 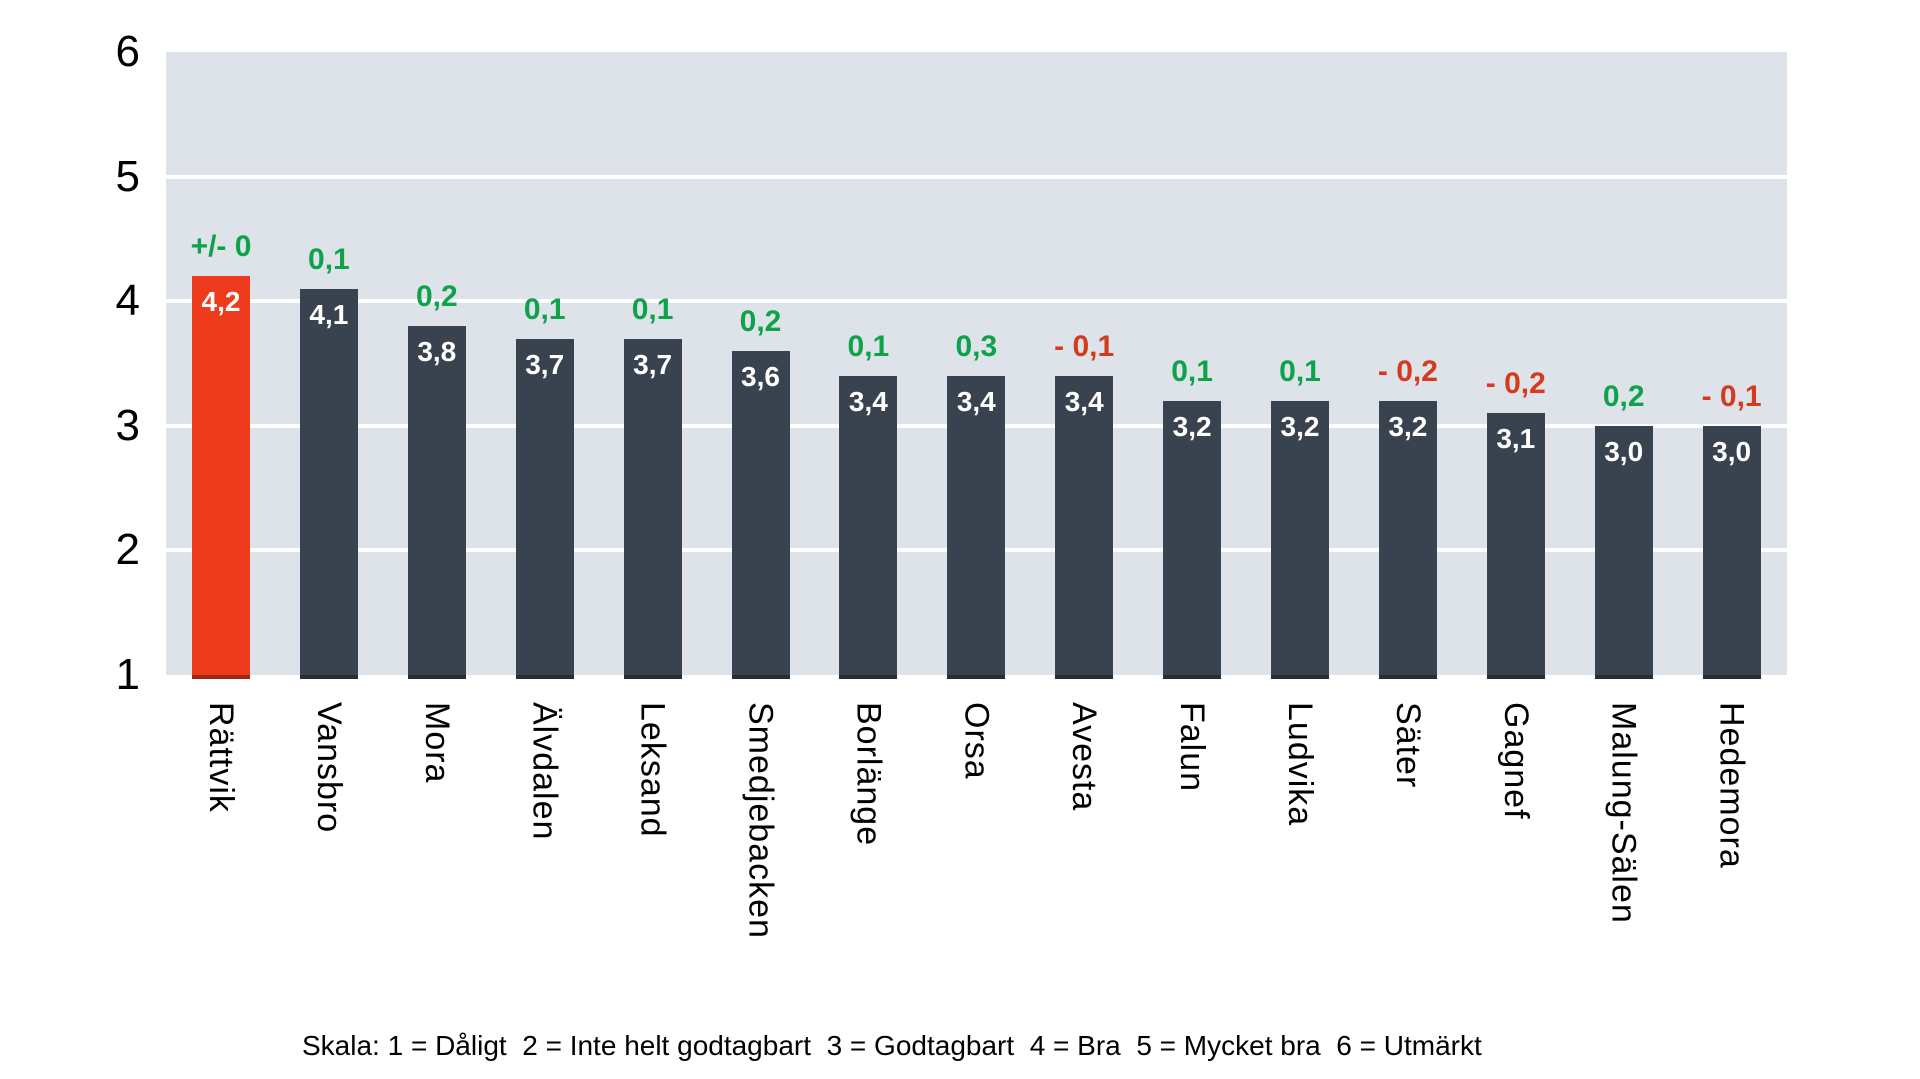 I want to click on x-axis-label-ludvika: Ludvika, so click(x=1300, y=764).